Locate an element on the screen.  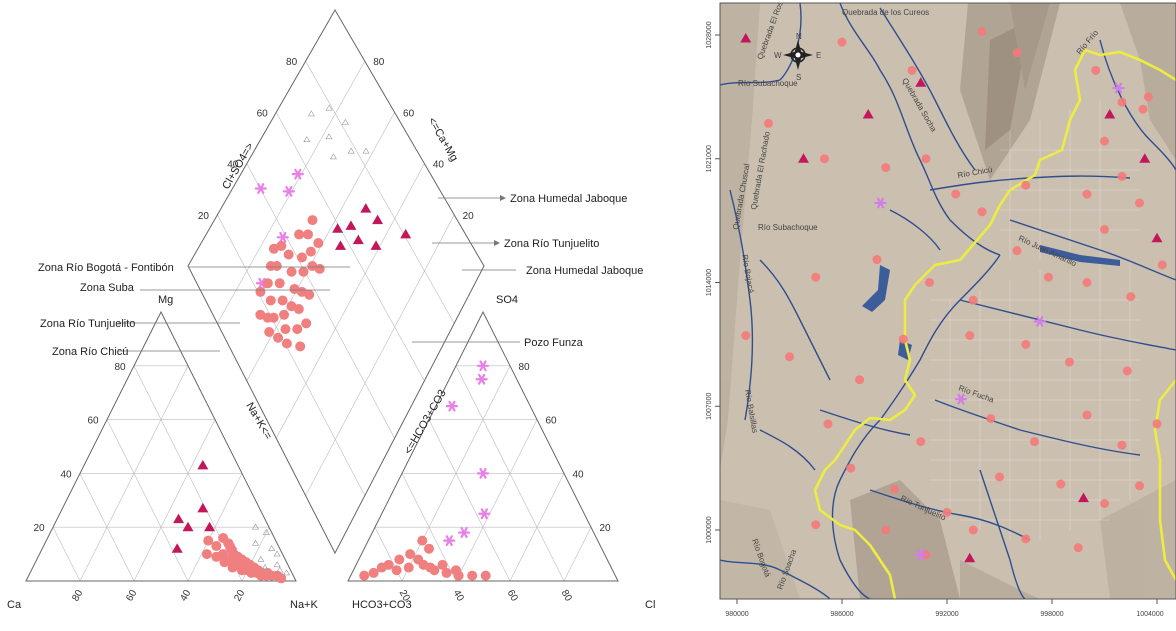
map-x-tick-label: 992000 is located at coordinates (946, 614).